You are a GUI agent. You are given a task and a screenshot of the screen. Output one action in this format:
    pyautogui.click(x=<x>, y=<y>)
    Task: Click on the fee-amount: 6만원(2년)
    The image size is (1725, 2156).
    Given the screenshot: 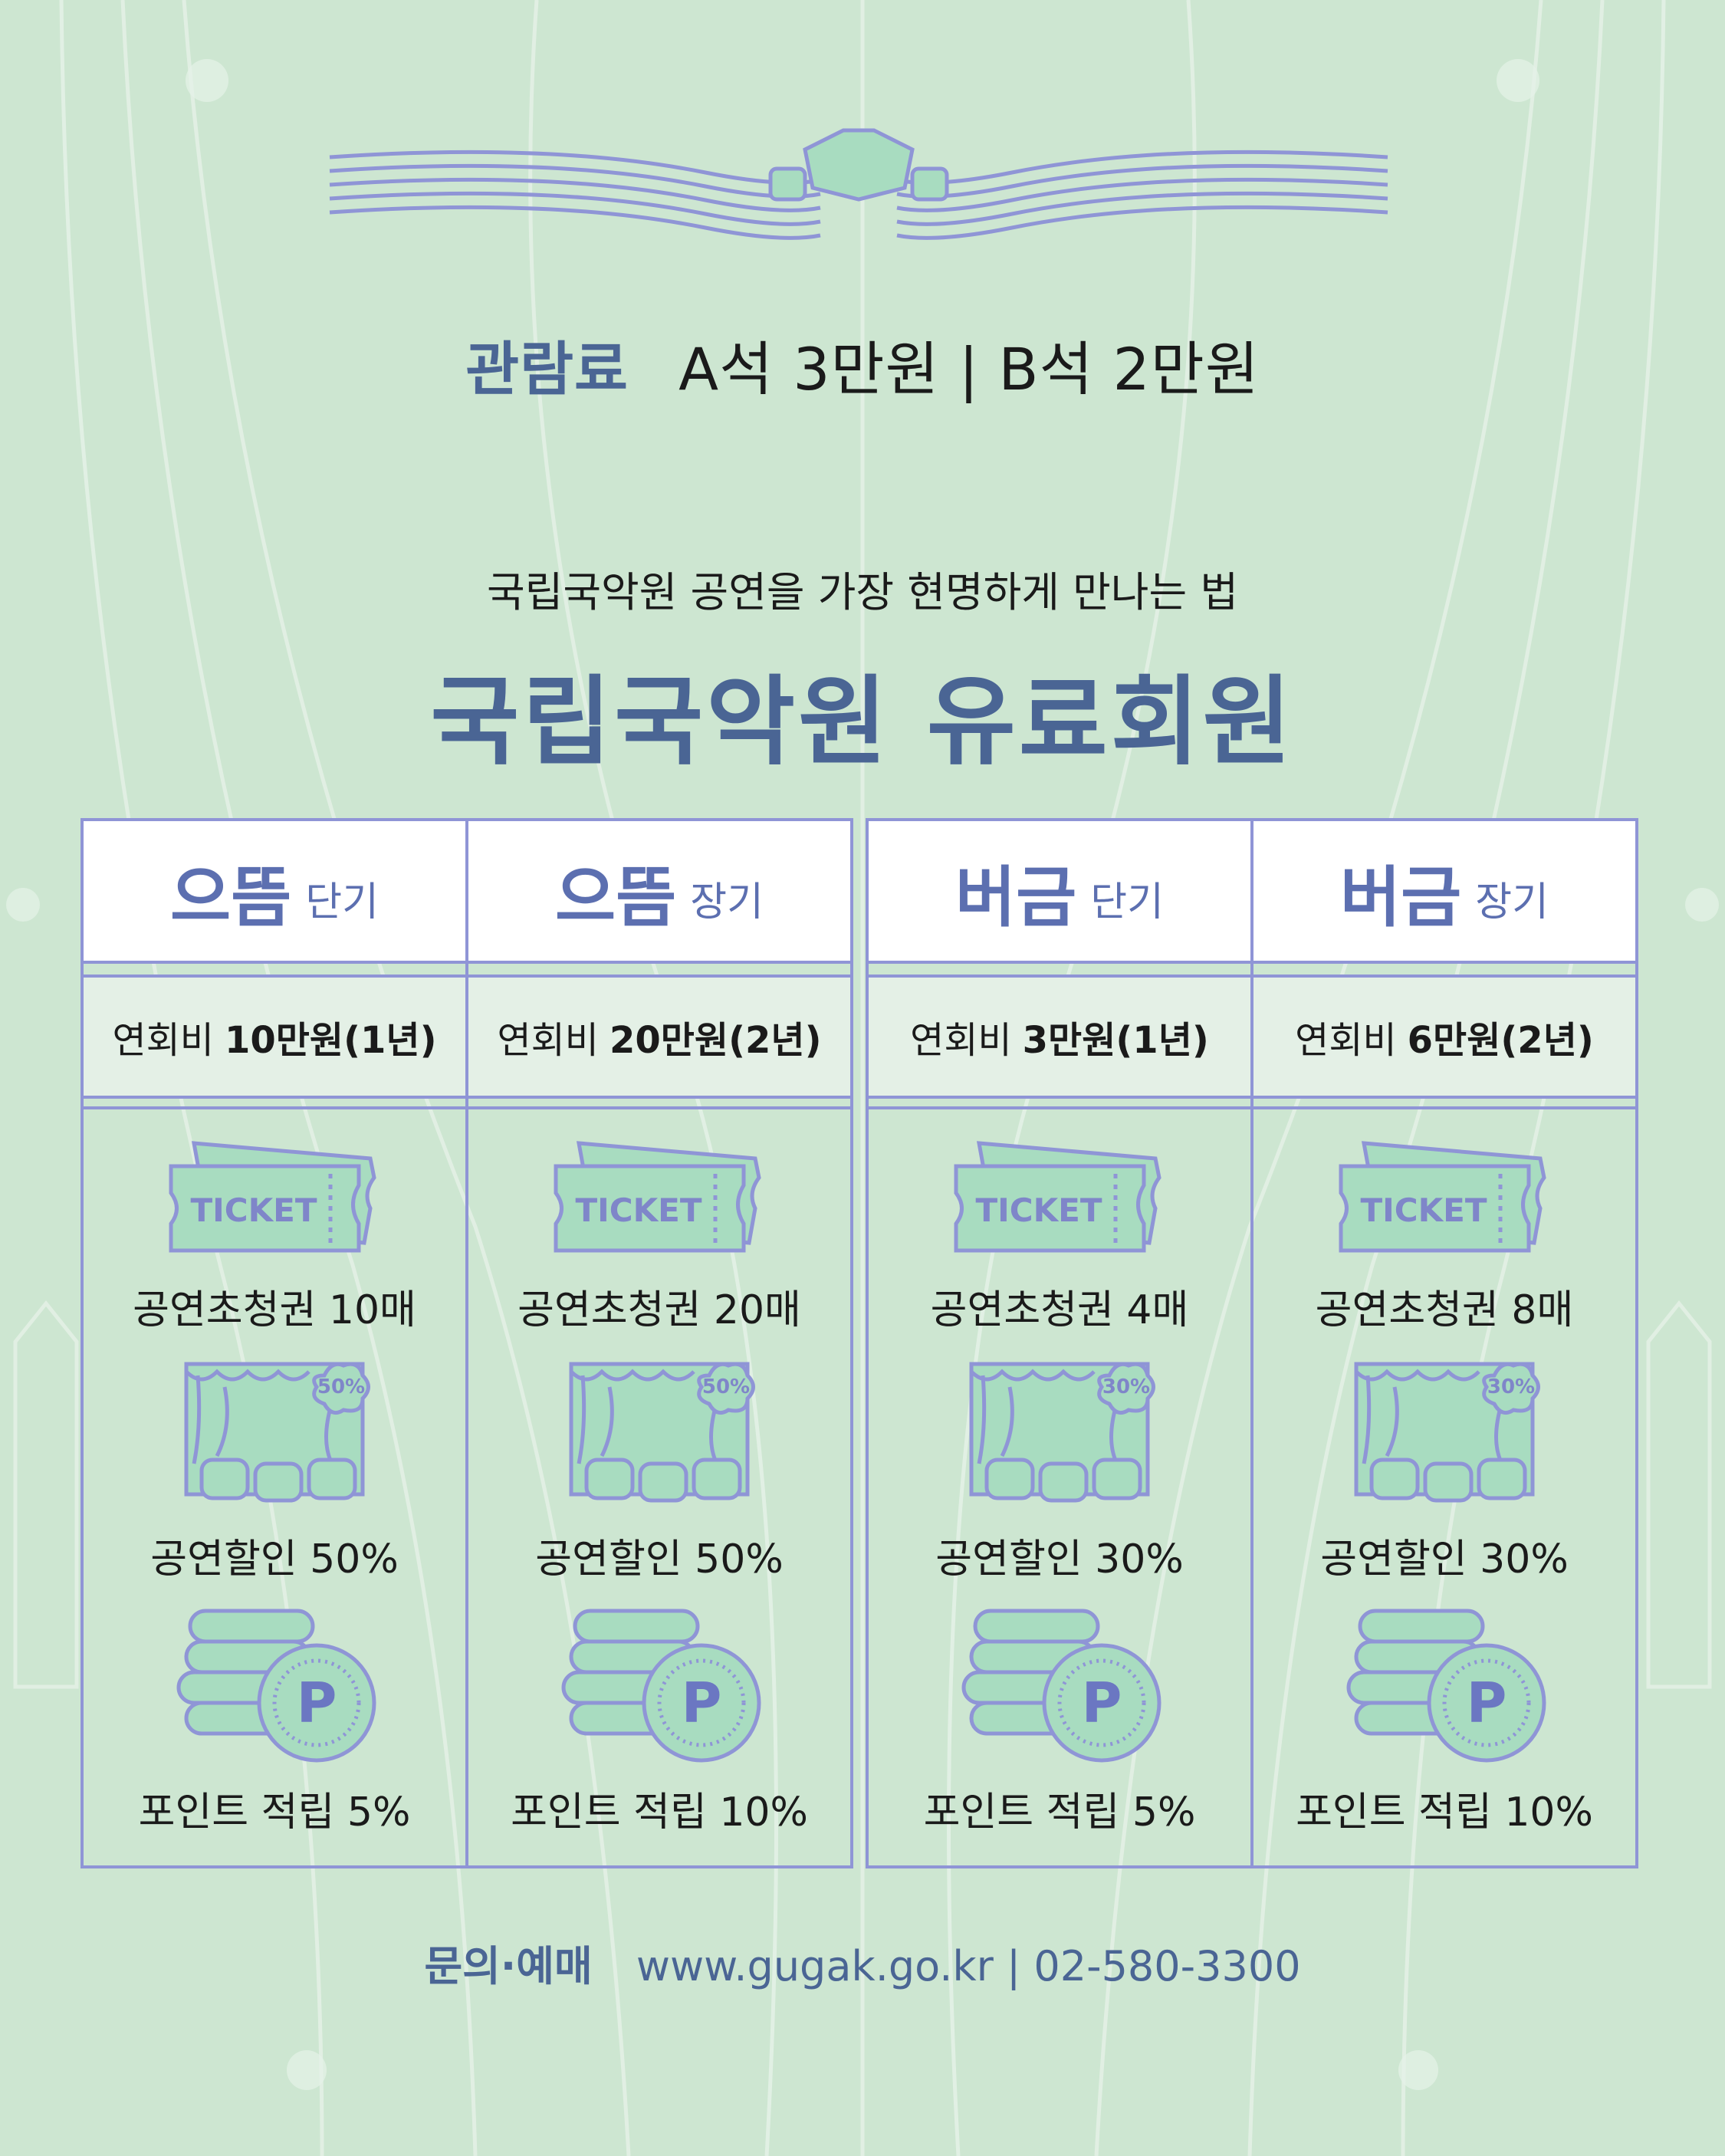 What is the action you would take?
    pyautogui.click(x=1500, y=1040)
    